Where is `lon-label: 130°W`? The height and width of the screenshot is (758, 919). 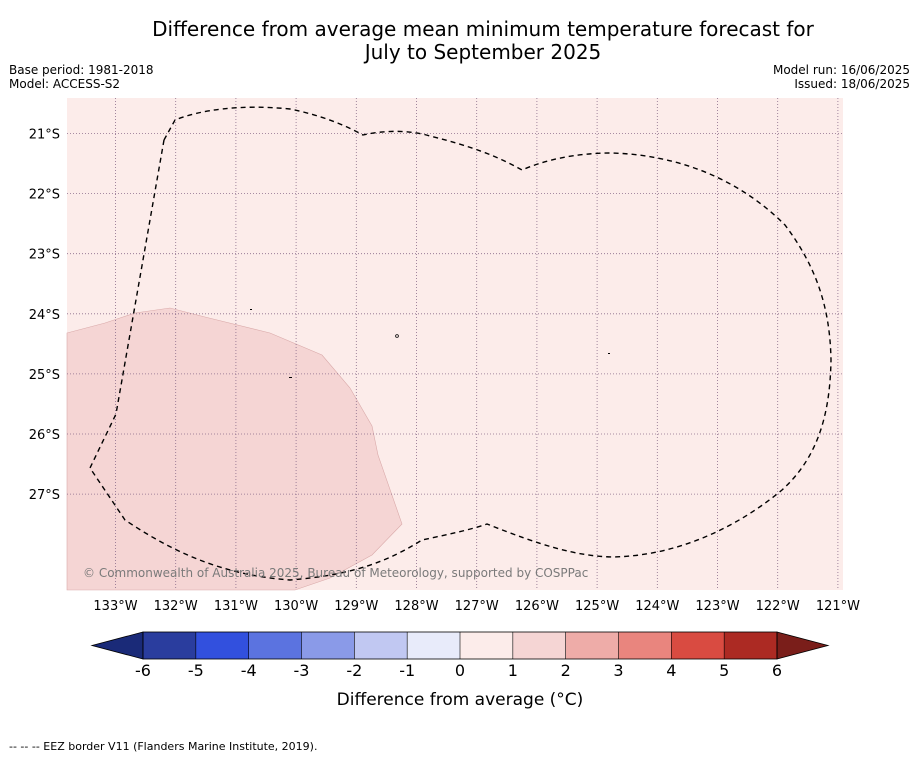 lon-label: 130°W is located at coordinates (296, 606).